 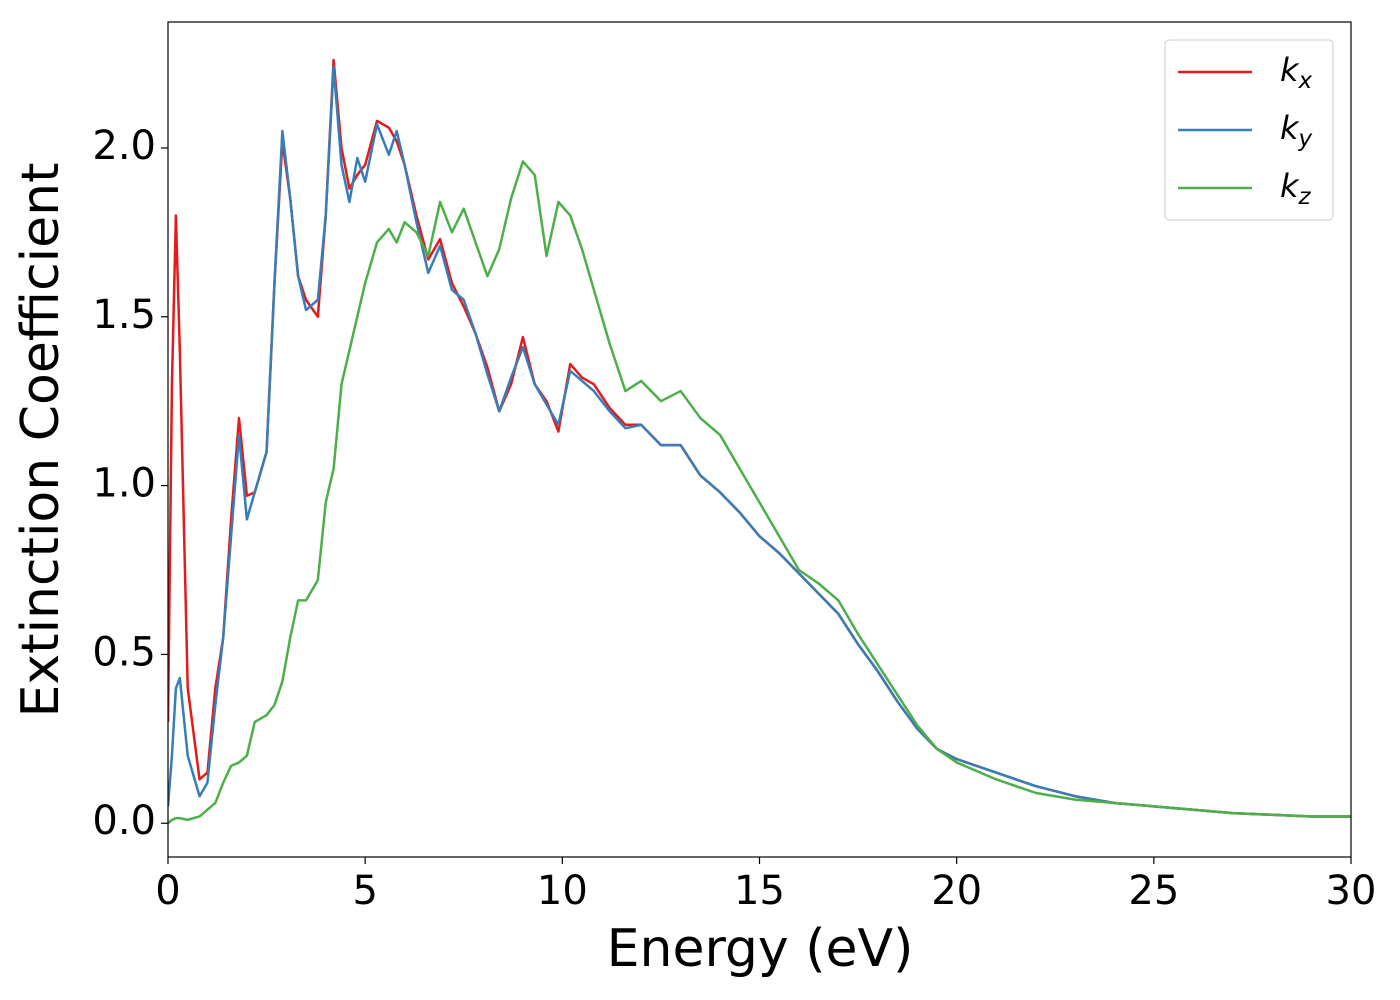 I want to click on y-axis-label: Extinction Coefficient, so click(x=41, y=440).